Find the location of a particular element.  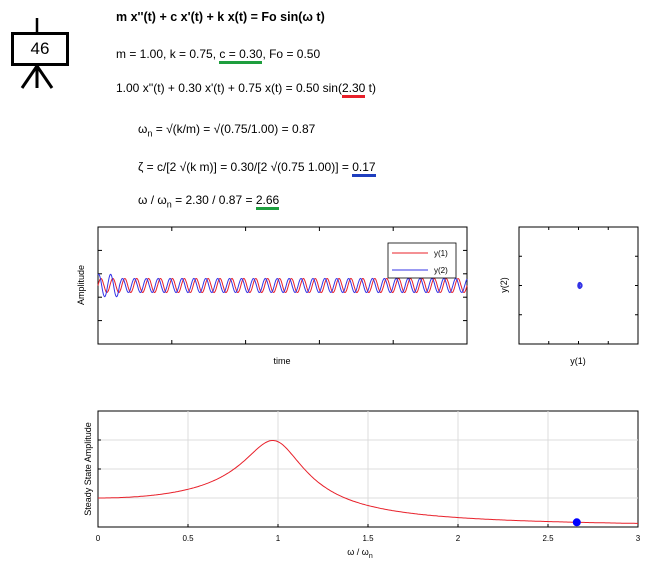

freq-x-tick-label: 0 is located at coordinates (98, 538).